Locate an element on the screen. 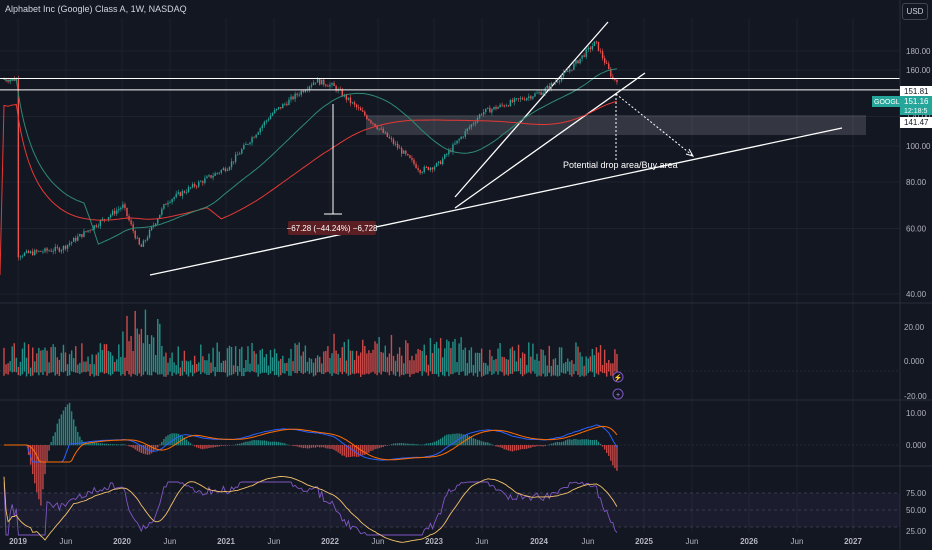 The width and height of the screenshot is (932, 550). buy-area-zone is located at coordinates (616, 125).